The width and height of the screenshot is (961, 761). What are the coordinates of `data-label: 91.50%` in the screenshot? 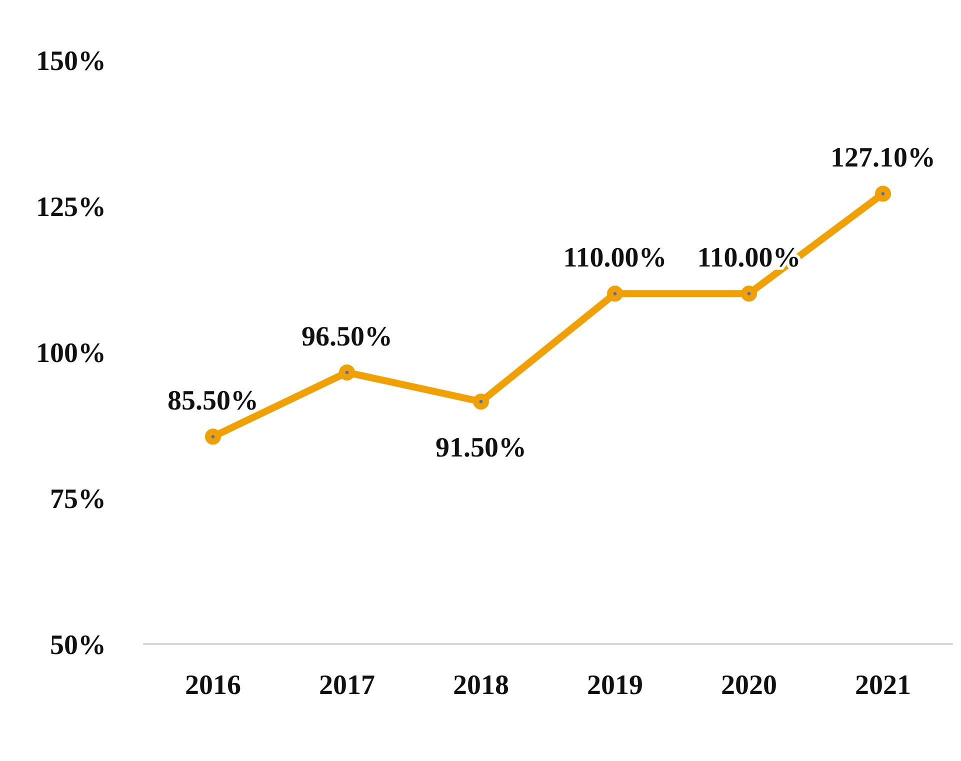 It's located at (481, 448).